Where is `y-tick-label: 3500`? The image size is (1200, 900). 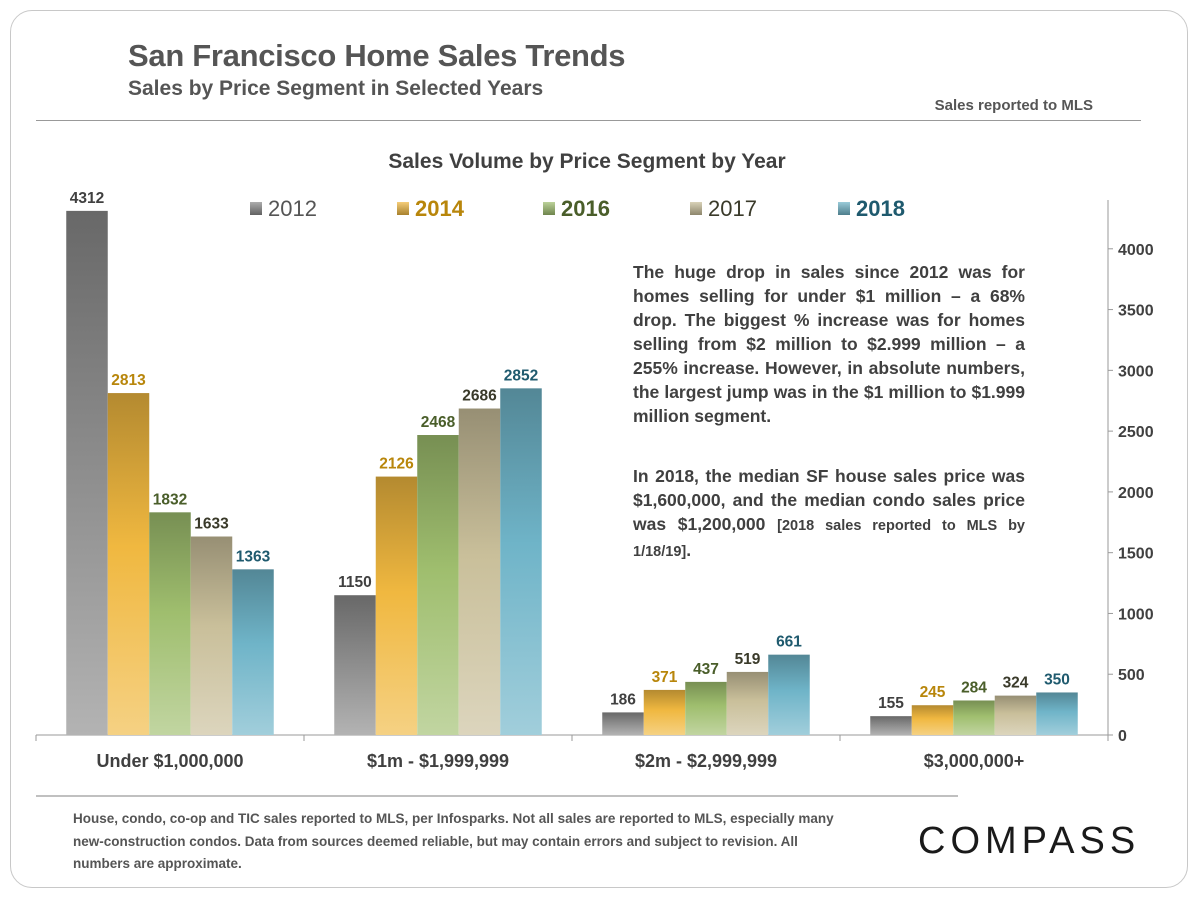
y-tick-label: 3500 is located at coordinates (1136, 311).